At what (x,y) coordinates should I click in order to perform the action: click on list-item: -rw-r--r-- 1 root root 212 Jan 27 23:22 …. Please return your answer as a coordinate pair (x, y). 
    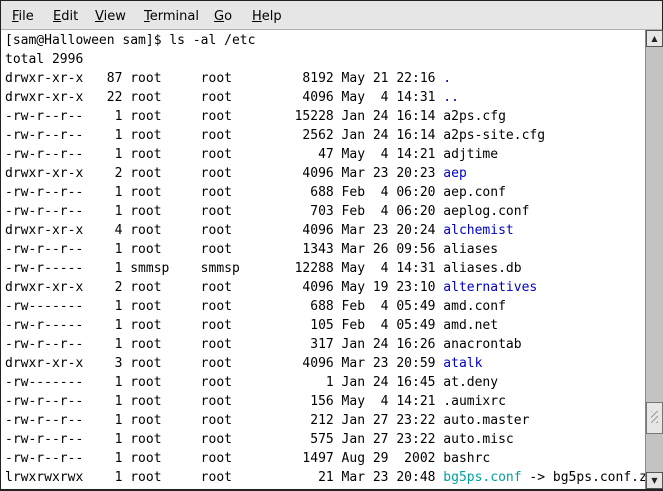
    Looking at the image, I should click on (325, 420).